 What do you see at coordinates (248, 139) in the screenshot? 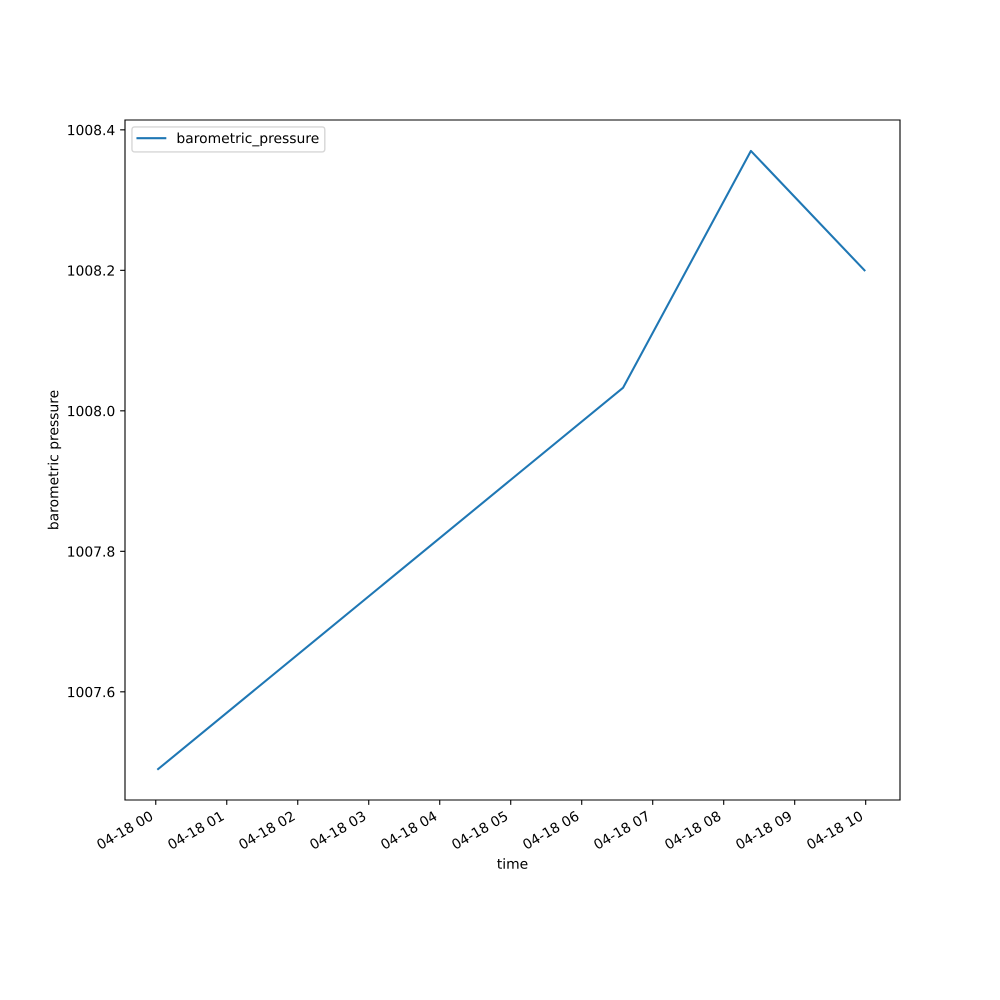
I see `legend-label: barometric_pressure` at bounding box center [248, 139].